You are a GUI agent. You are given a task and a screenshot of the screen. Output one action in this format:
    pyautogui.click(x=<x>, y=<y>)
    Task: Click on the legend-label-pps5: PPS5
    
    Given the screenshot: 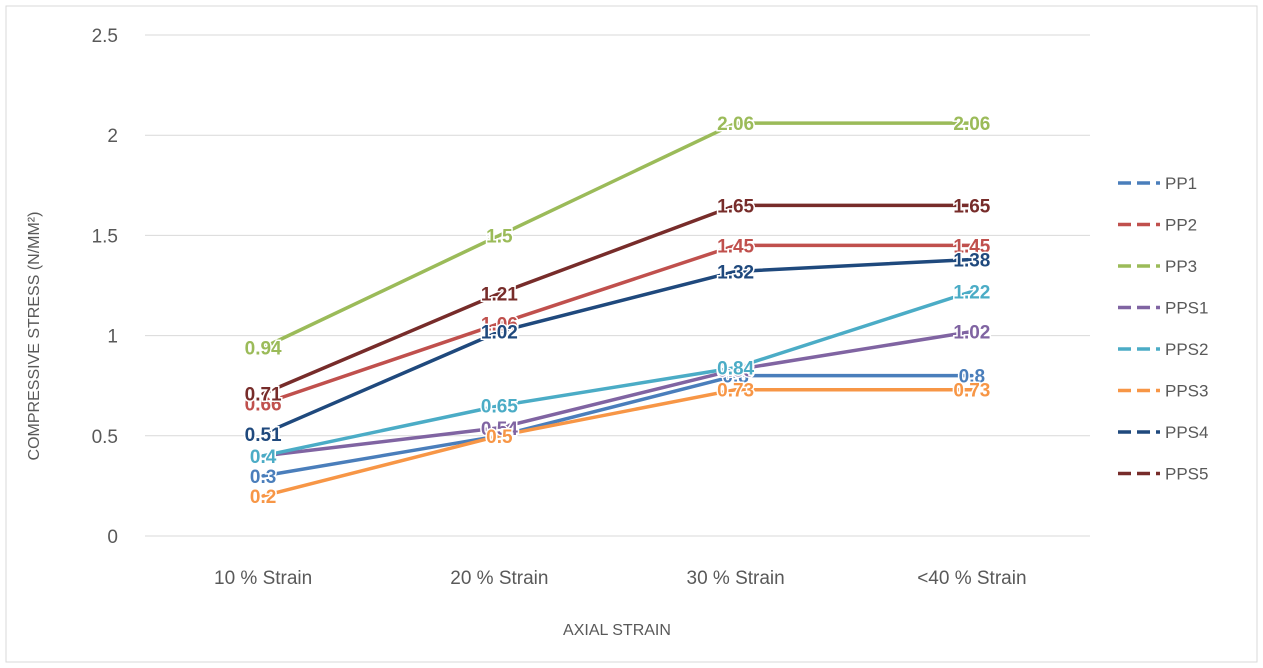 What is the action you would take?
    pyautogui.click(x=1186, y=474)
    